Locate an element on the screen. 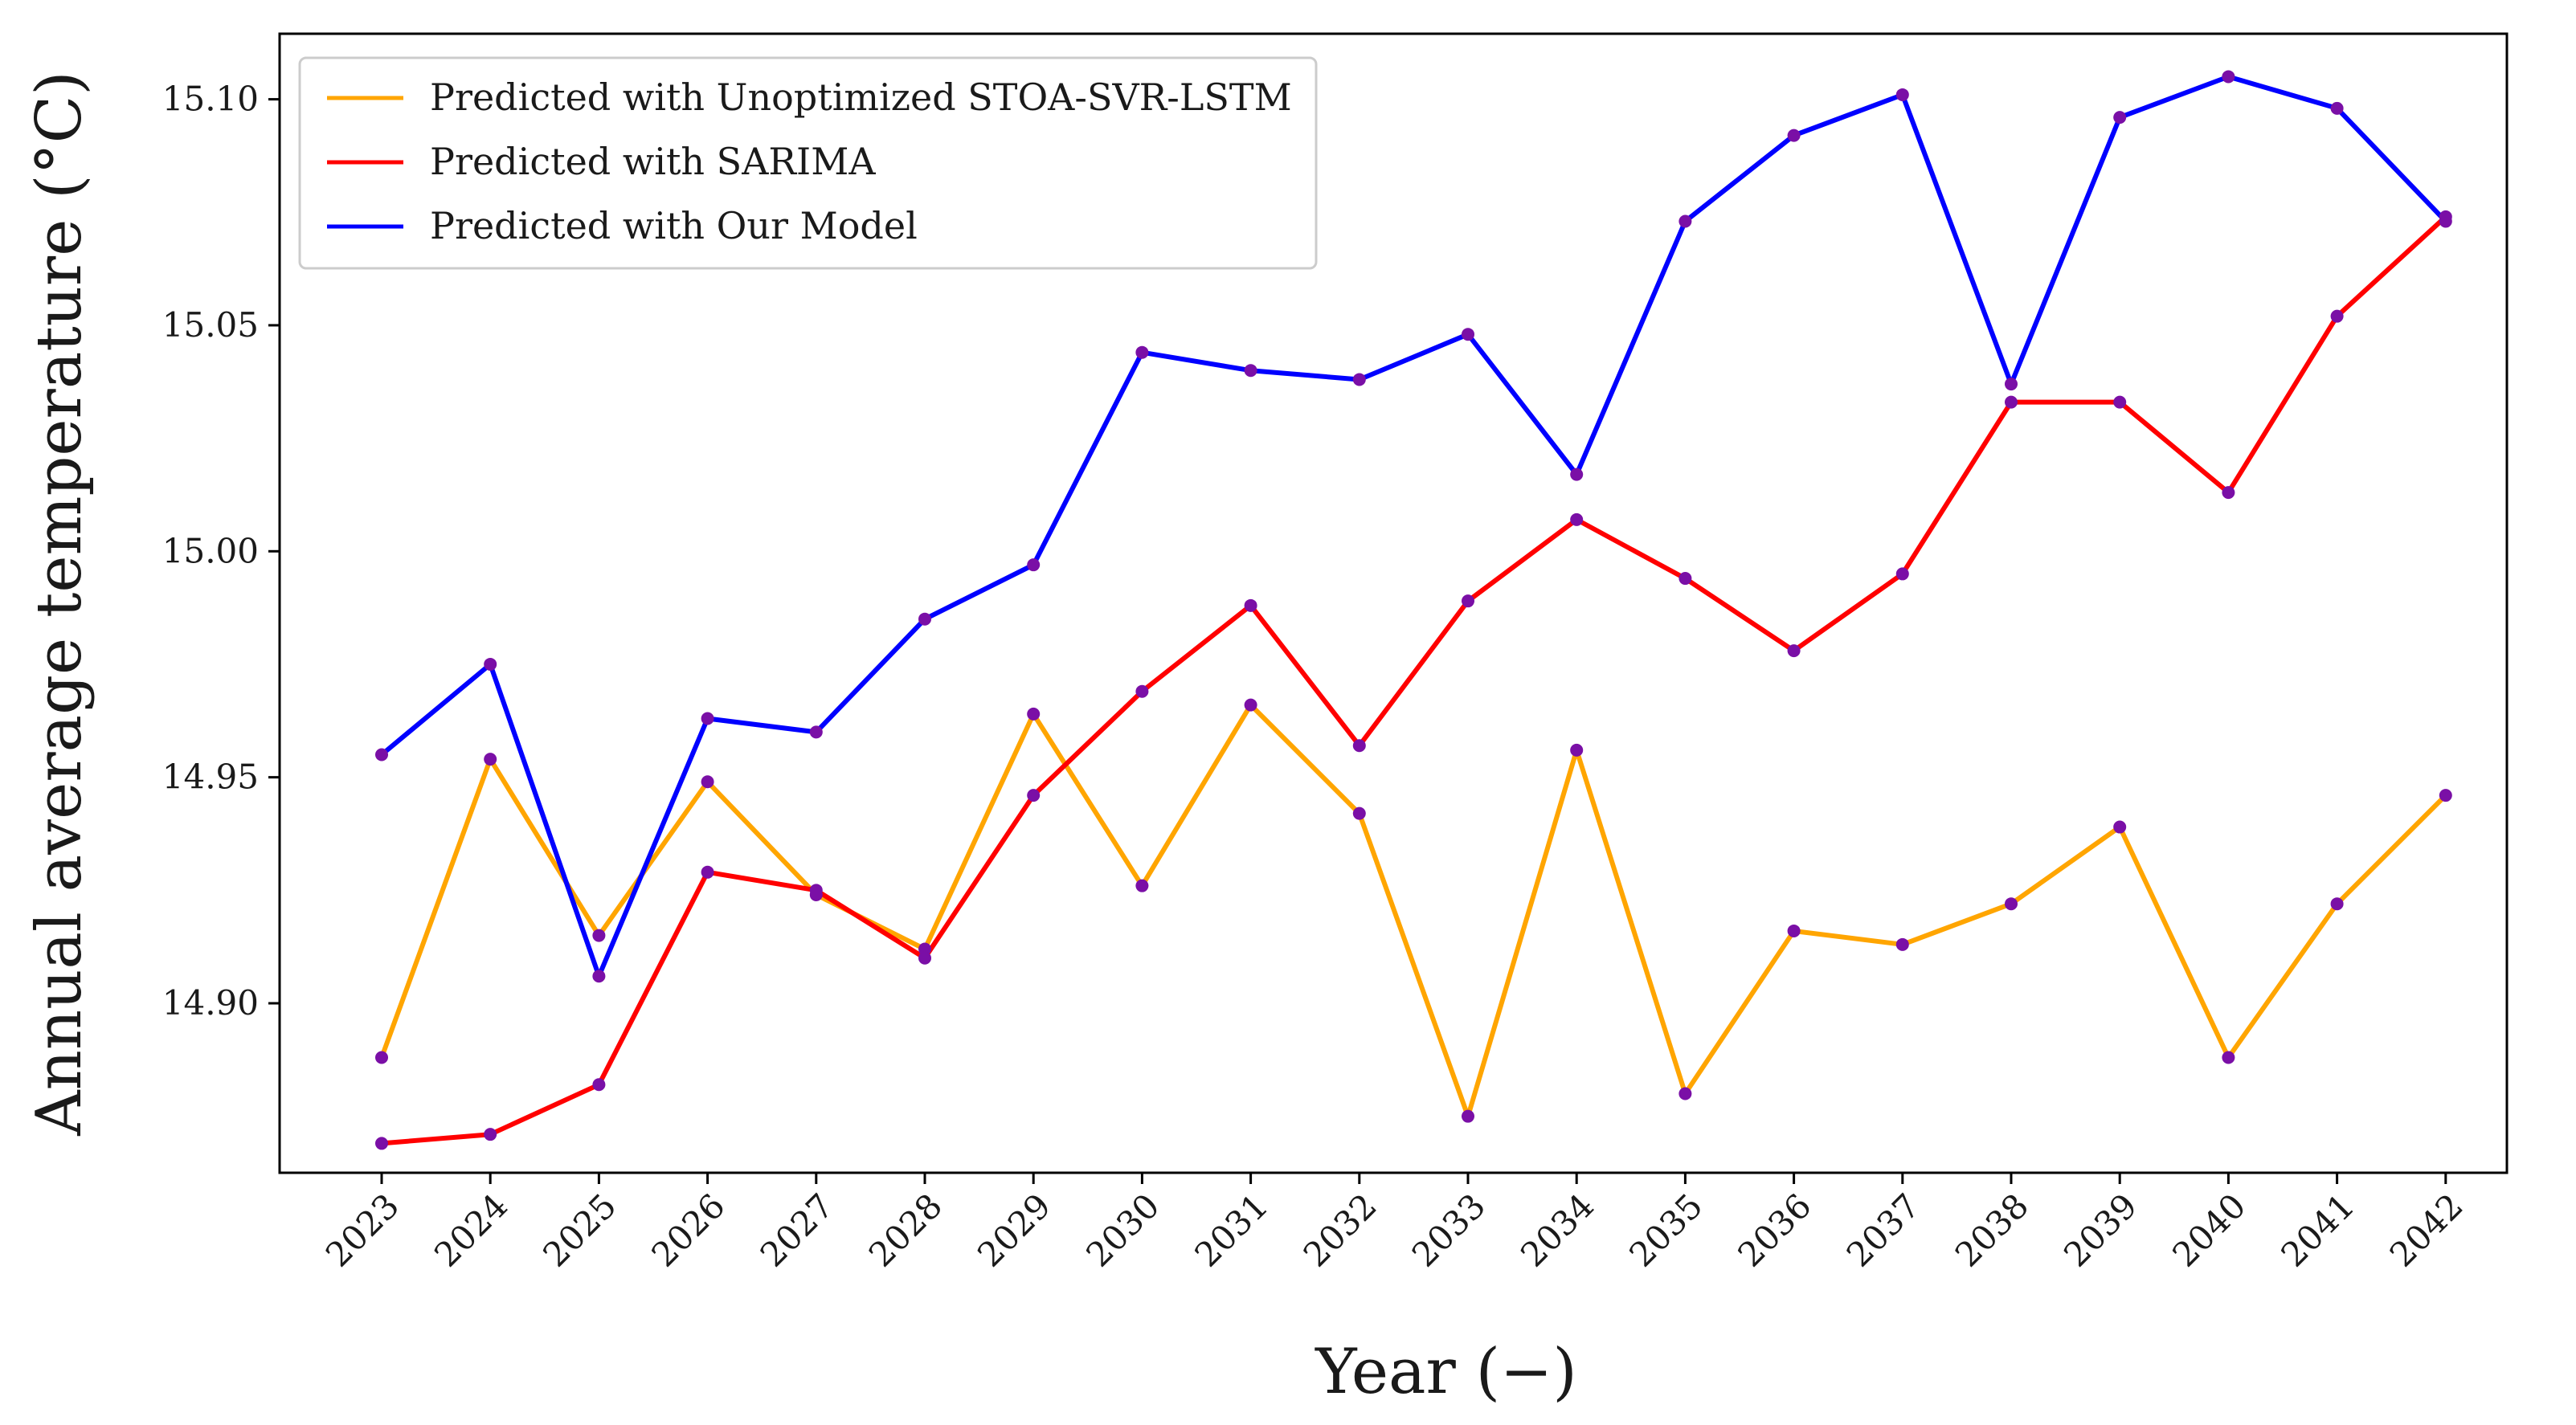 The image size is (2576, 1425). x-axis-title: Year (−) is located at coordinates (1446, 1372).